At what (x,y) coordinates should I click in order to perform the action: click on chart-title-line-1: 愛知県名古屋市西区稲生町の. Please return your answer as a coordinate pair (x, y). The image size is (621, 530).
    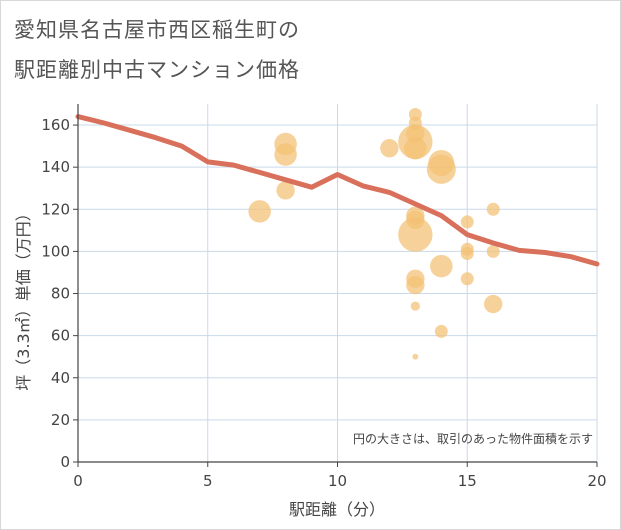
    Looking at the image, I should click on (157, 30).